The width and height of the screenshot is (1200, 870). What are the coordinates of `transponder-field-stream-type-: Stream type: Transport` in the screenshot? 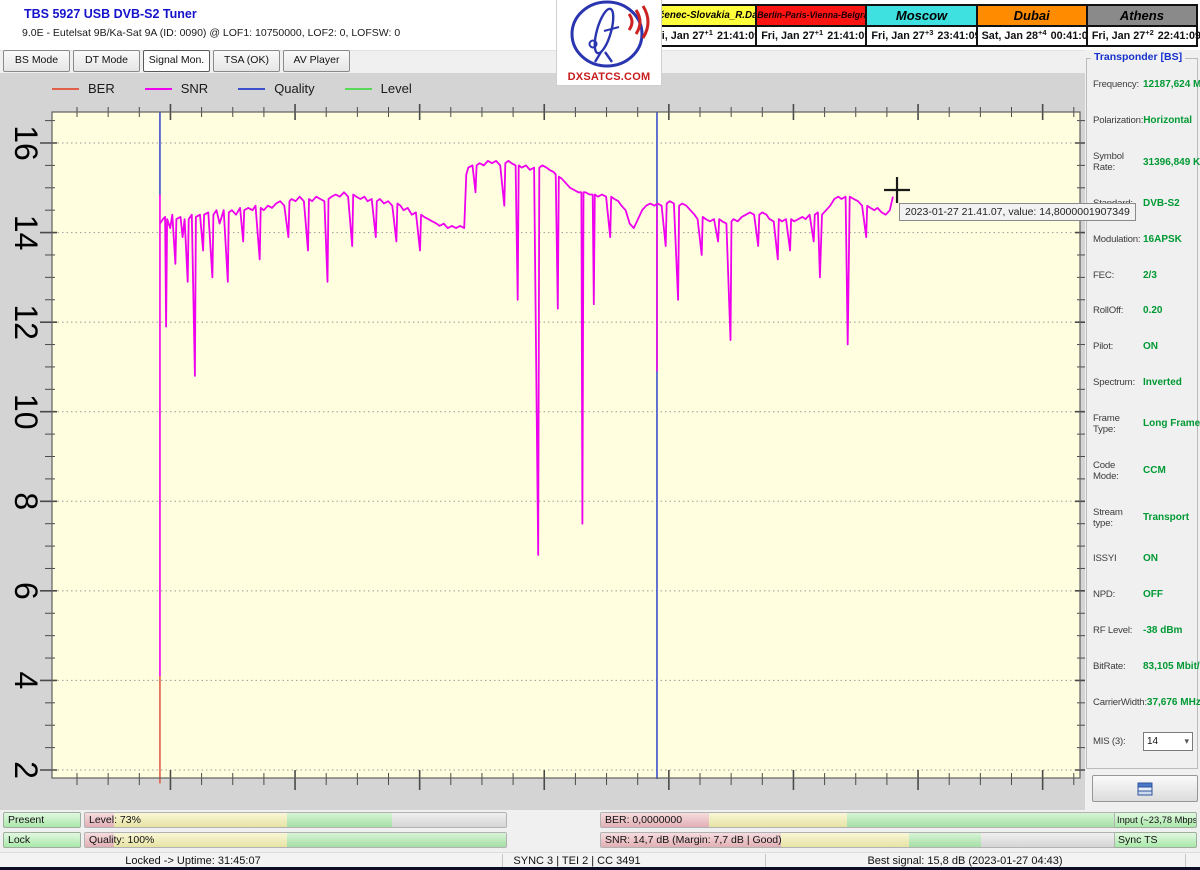 It's located at (1142, 518).